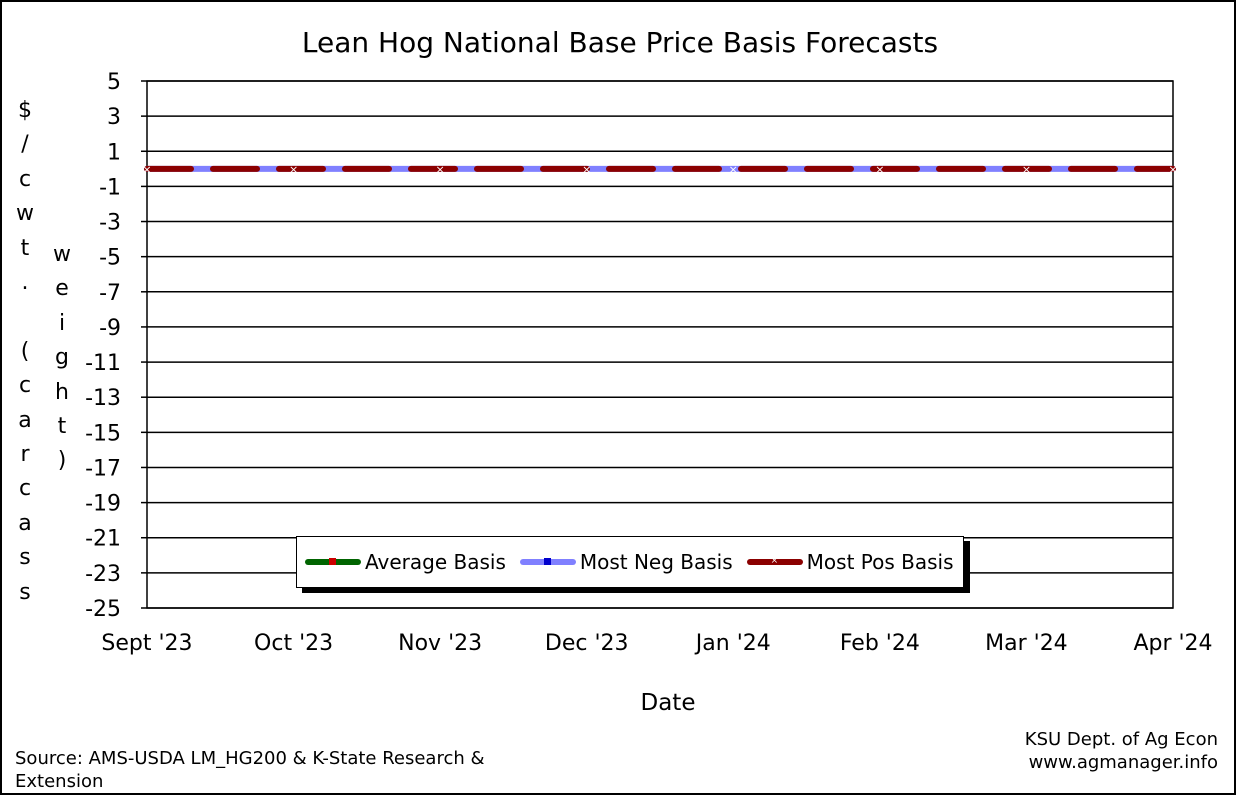 This screenshot has height=795, width=1236. Describe the element at coordinates (110, 328) in the screenshot. I see `y-tick-label: -9` at that location.